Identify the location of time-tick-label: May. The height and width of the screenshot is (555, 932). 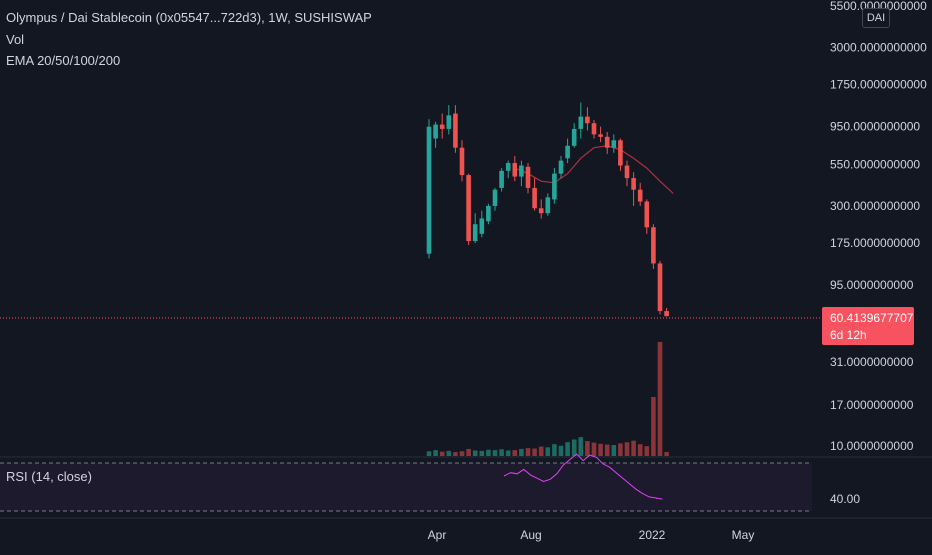
(743, 535).